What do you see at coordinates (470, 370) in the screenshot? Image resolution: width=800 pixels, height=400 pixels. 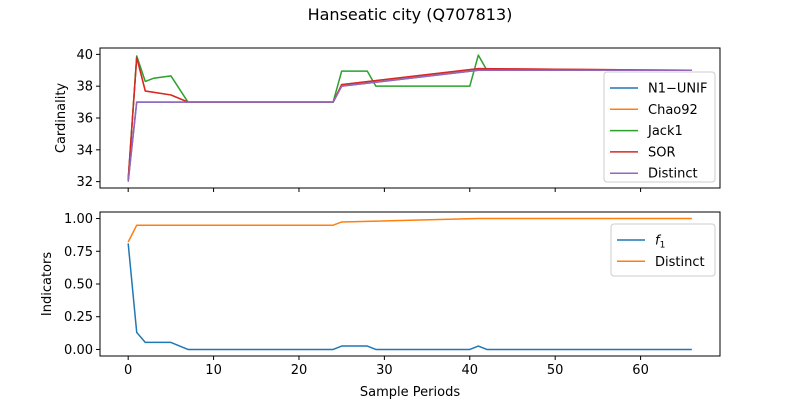 I see `x-tick-label: 40` at bounding box center [470, 370].